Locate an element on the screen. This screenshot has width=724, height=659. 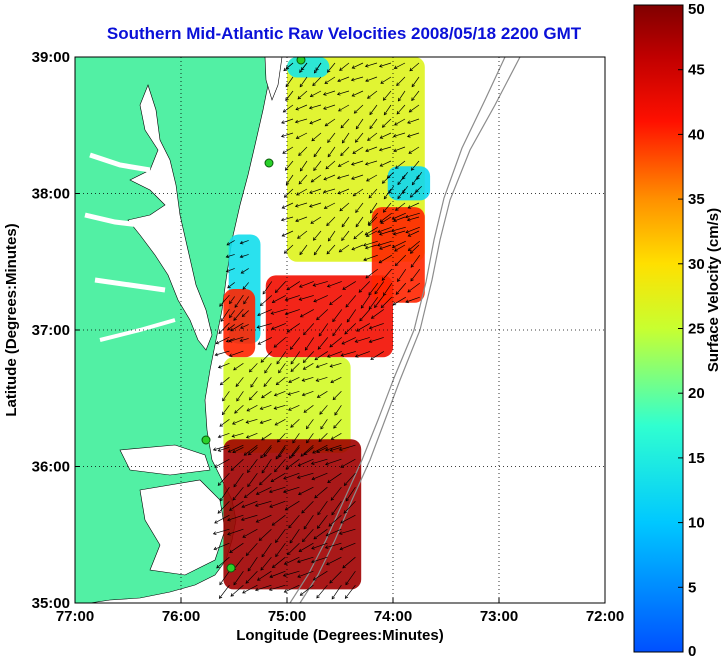
colorbar-tick-label: 0 is located at coordinates (692, 651).